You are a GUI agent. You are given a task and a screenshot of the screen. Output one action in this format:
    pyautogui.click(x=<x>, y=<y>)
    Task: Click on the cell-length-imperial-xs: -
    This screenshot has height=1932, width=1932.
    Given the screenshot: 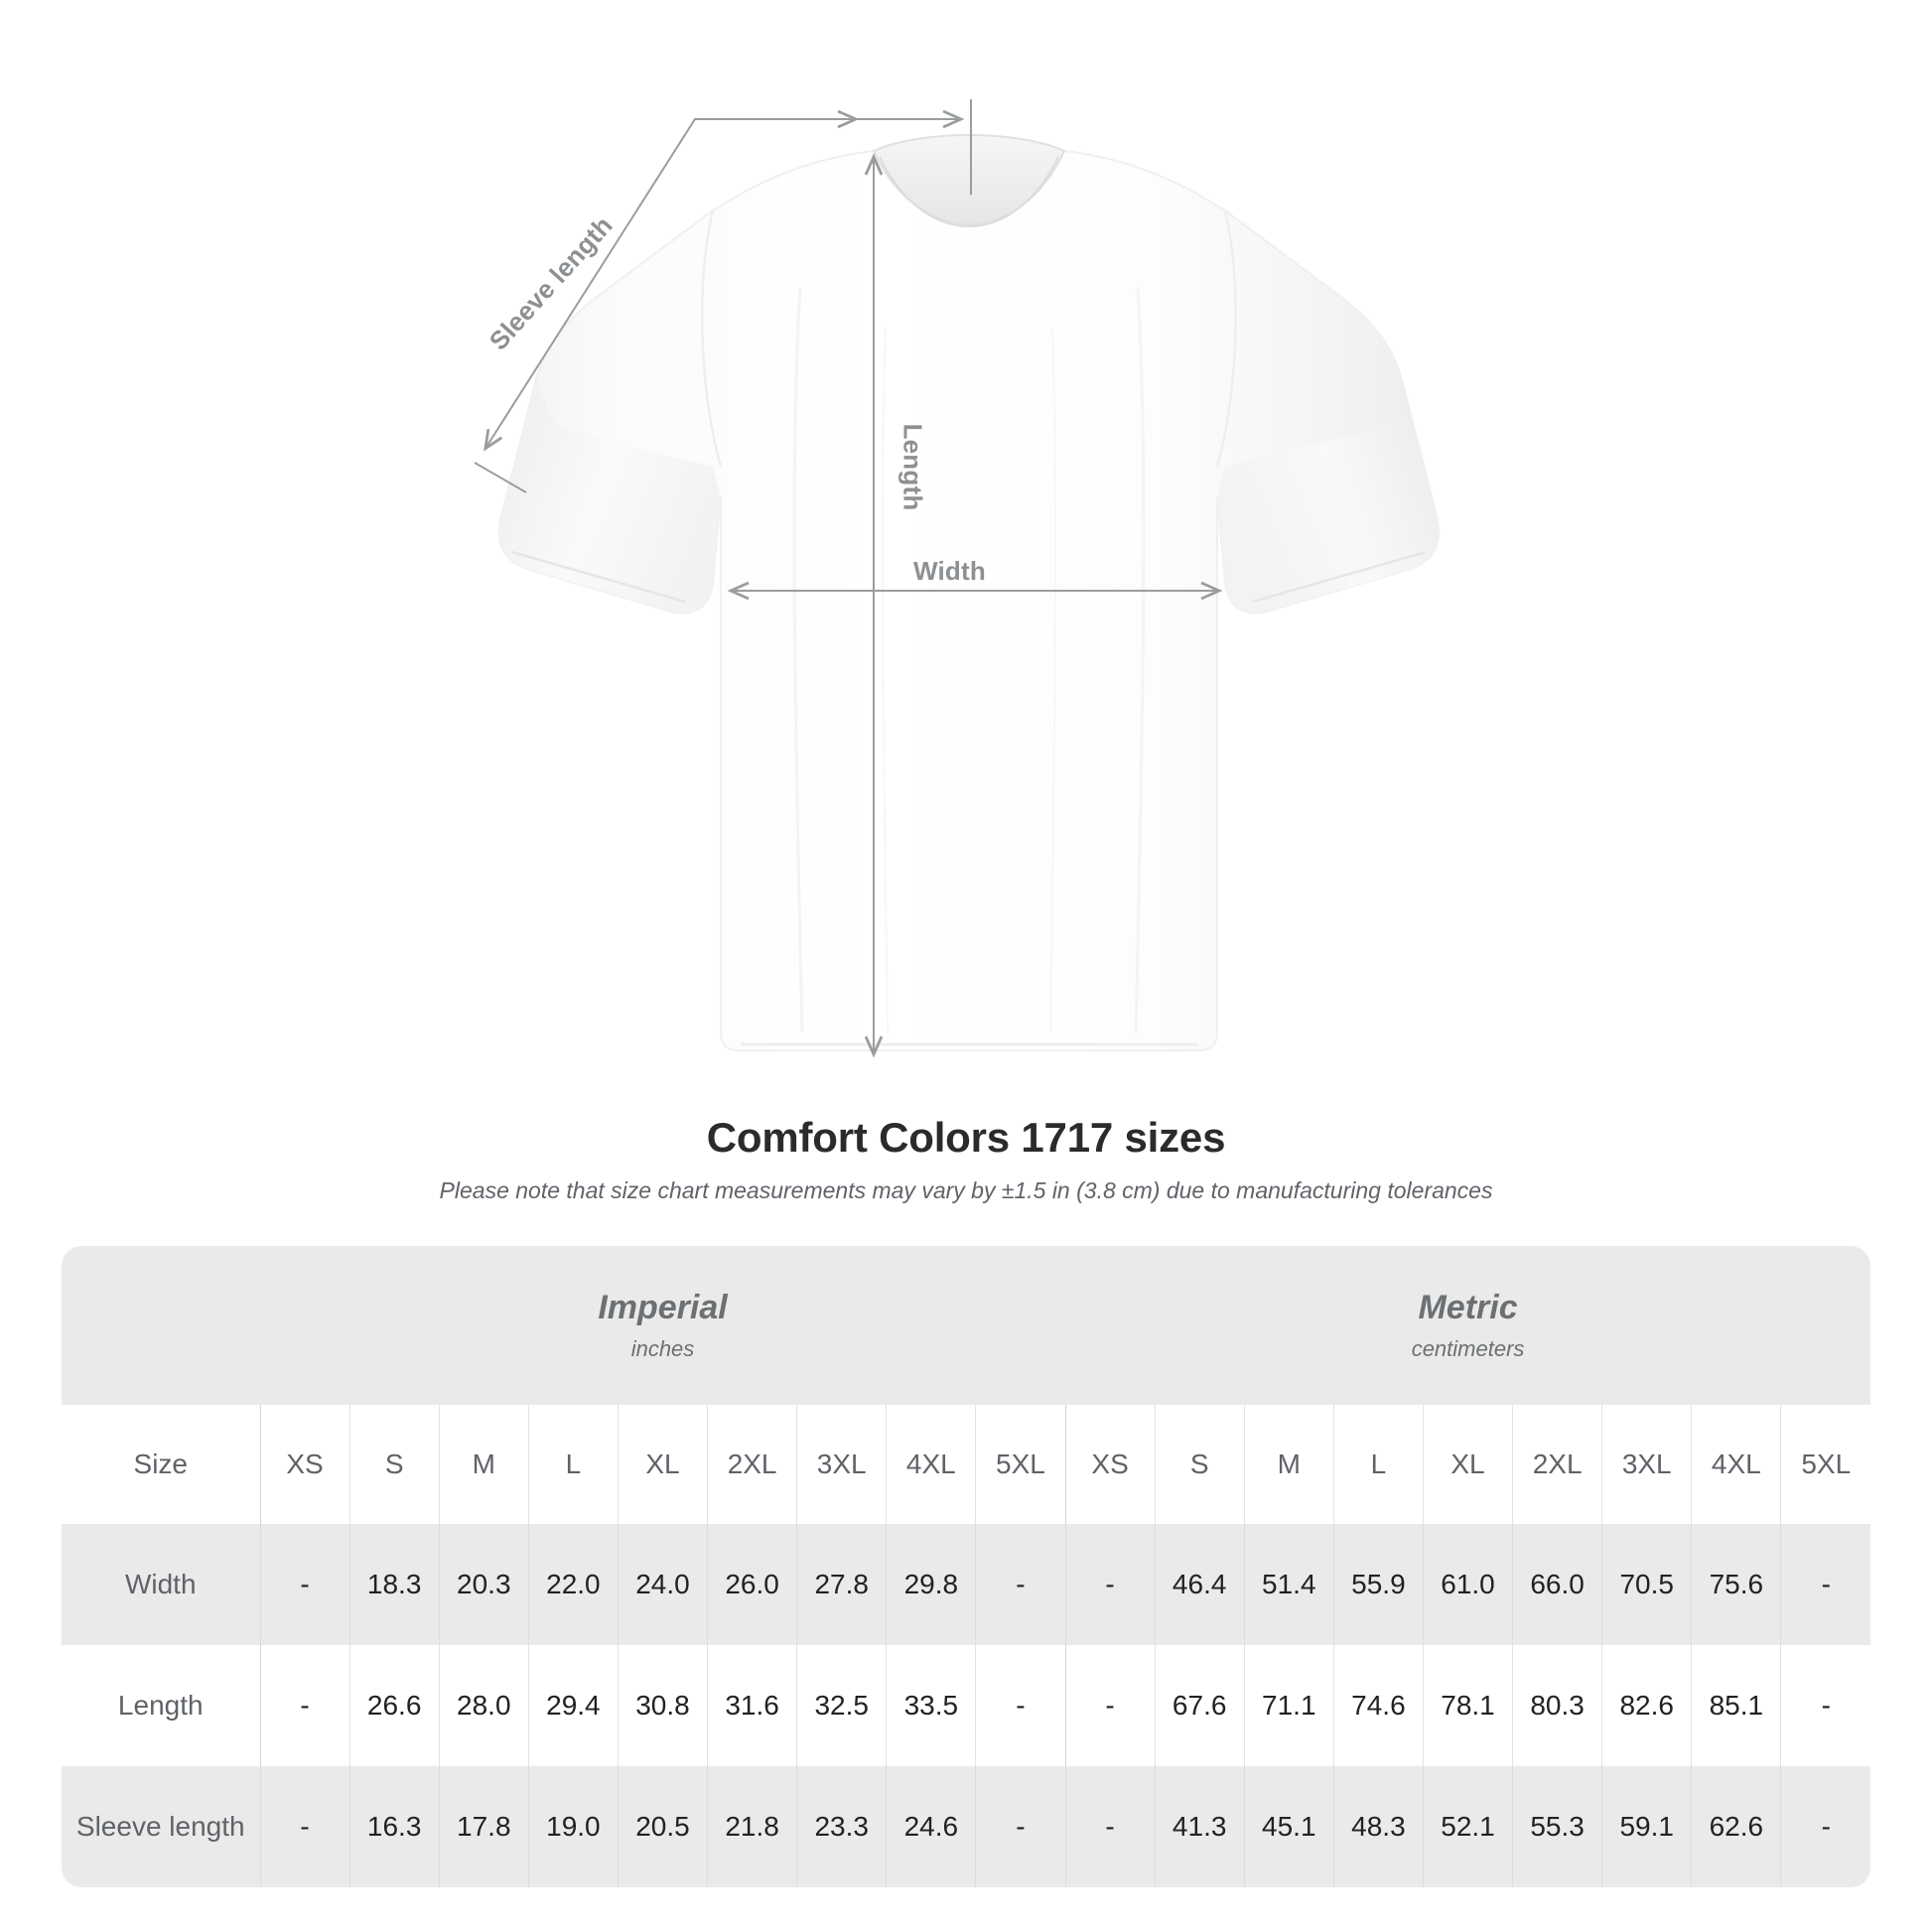 What is the action you would take?
    pyautogui.click(x=304, y=1706)
    